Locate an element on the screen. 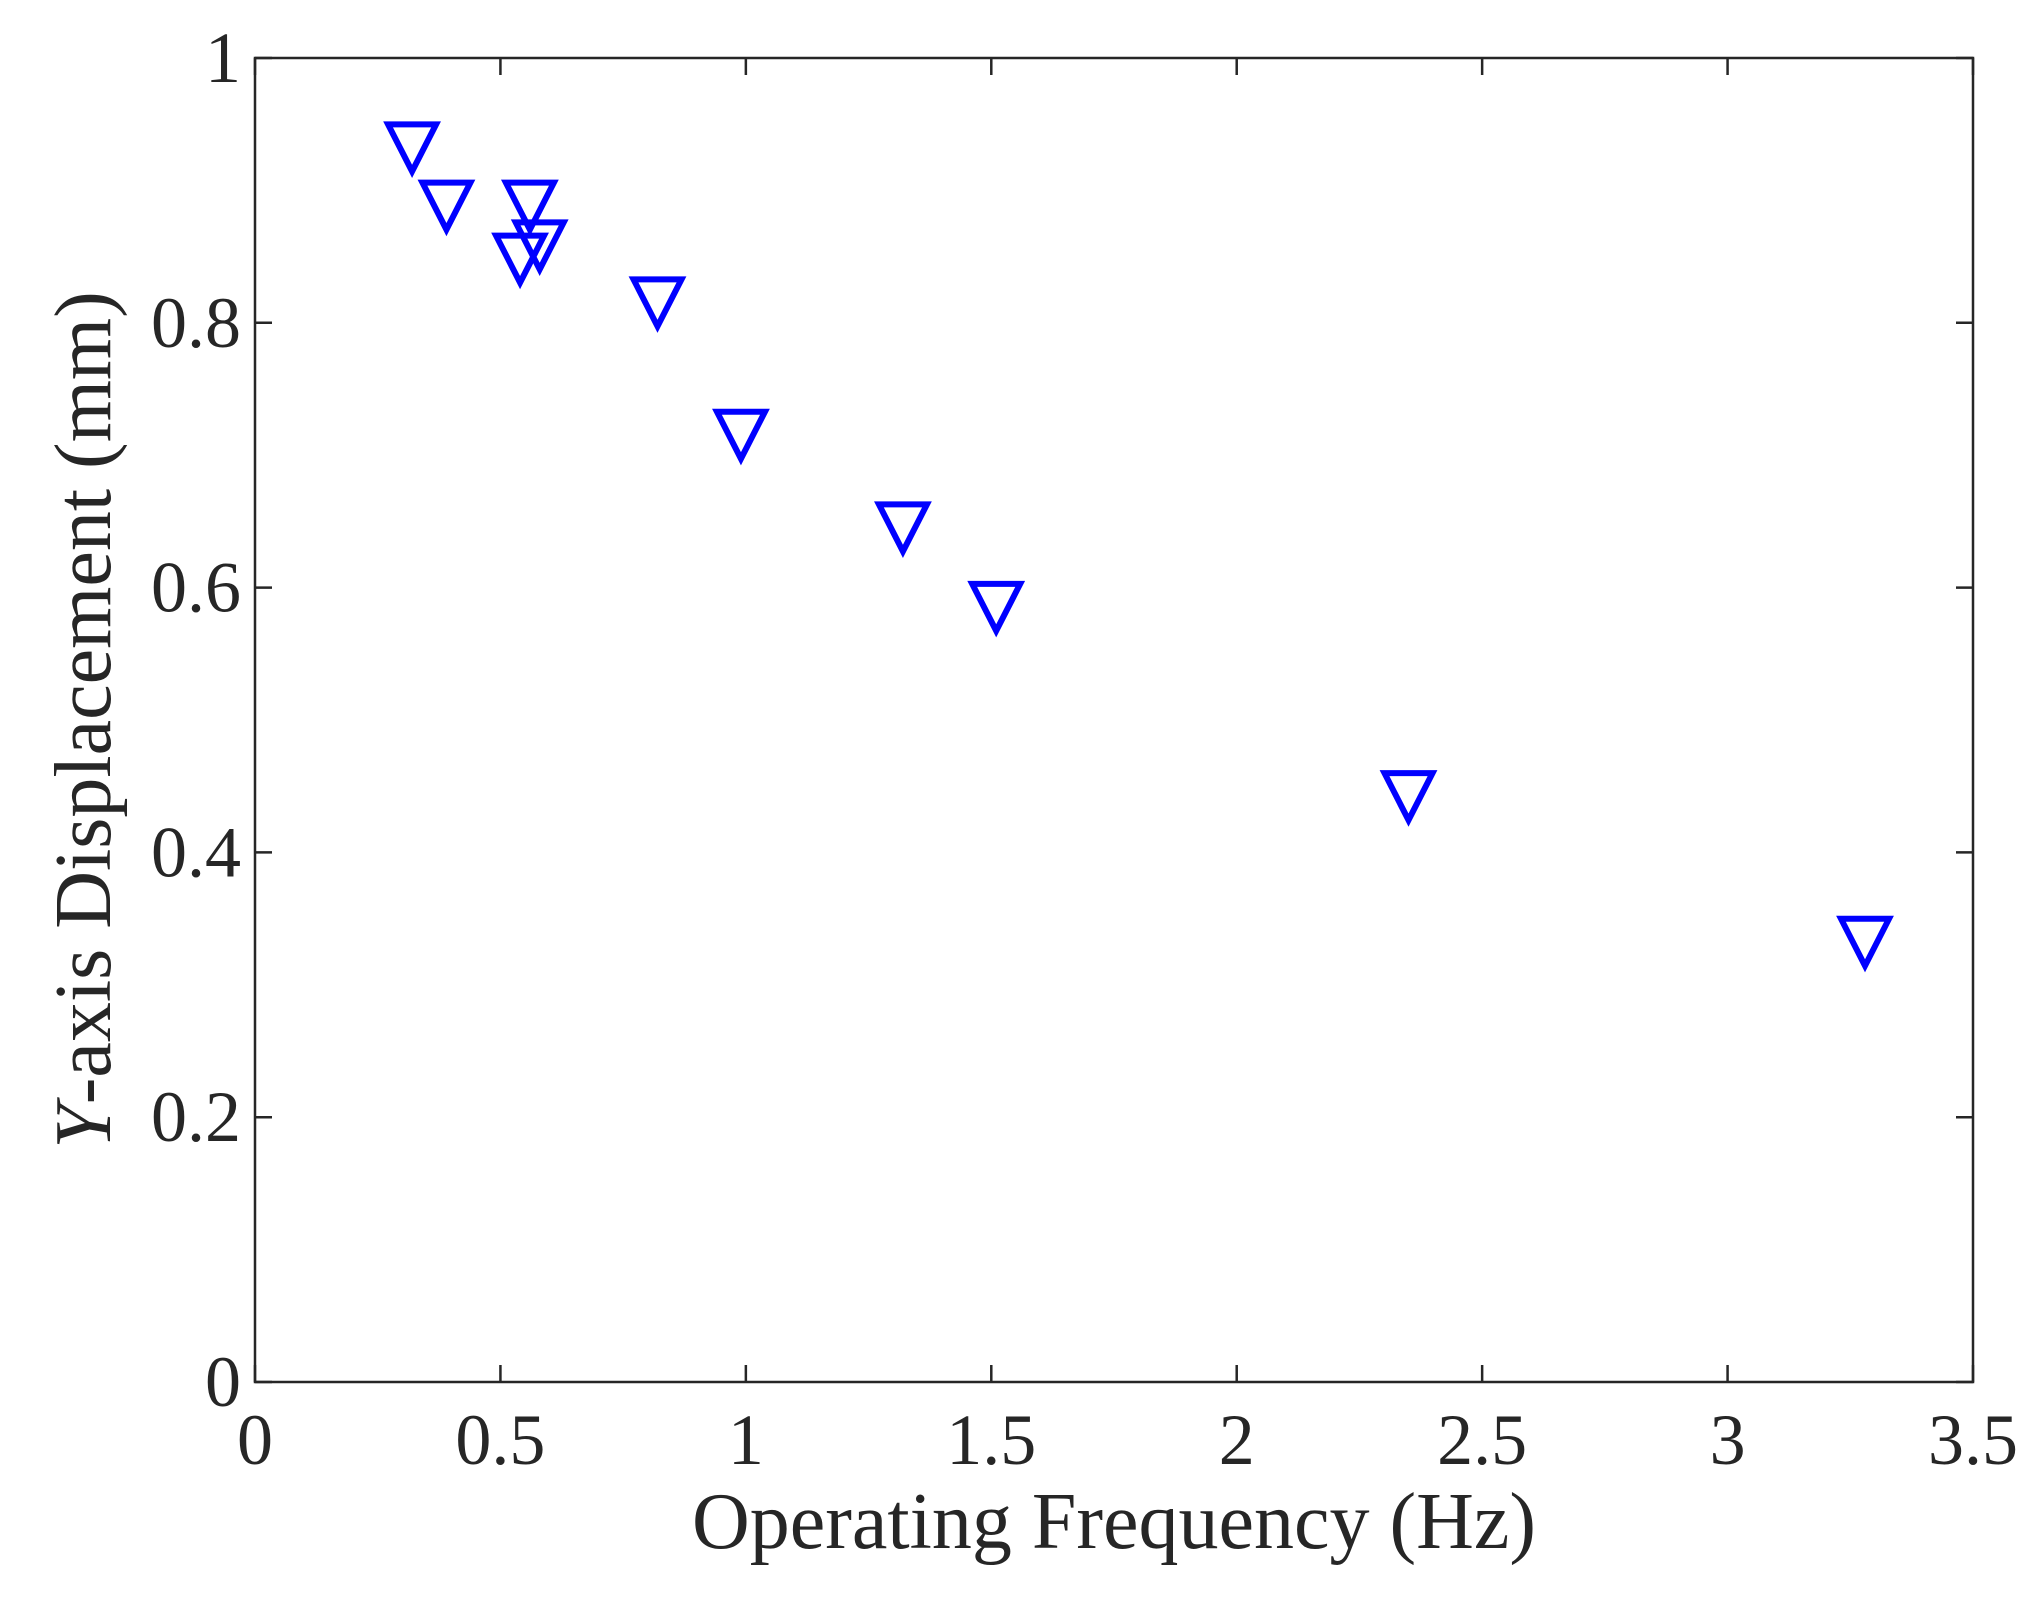 The height and width of the screenshot is (1617, 2020). x-tick-label: 1.5 is located at coordinates (991, 1440).